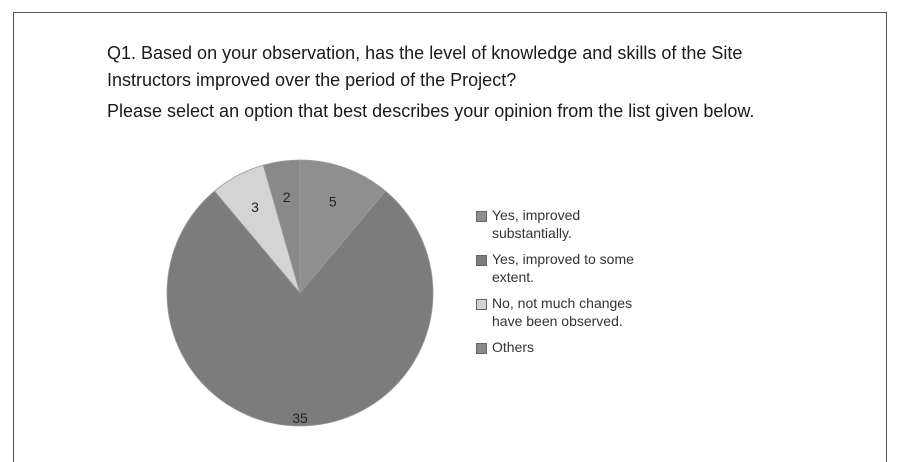 The image size is (900, 462). What do you see at coordinates (562, 312) in the screenshot?
I see `legend-label: No, not much changes have been observed.` at bounding box center [562, 312].